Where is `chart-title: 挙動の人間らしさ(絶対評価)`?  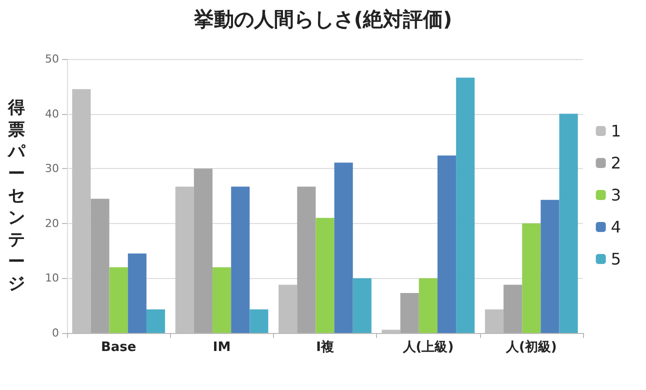 chart-title: 挙動の人間らしさ(絶対評価) is located at coordinates (322, 19).